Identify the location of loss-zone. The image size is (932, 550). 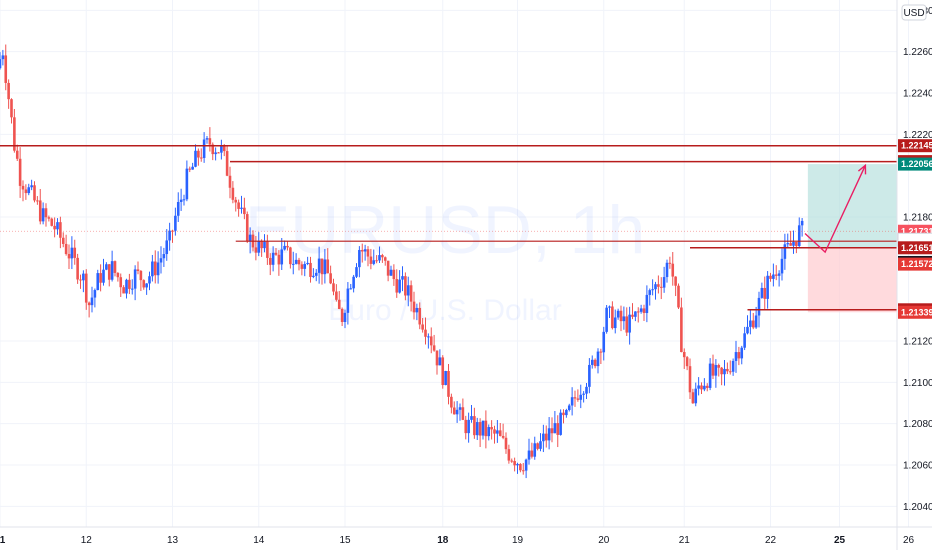
(852, 280).